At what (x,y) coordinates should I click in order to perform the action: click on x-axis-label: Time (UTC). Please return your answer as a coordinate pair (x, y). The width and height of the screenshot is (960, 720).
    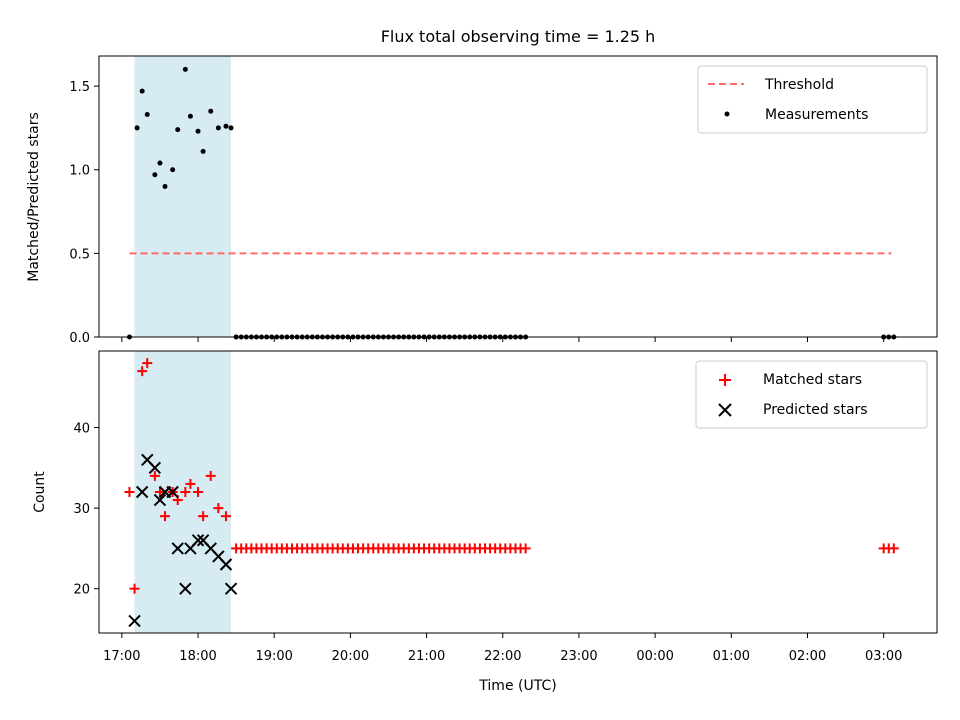
    Looking at the image, I should click on (517, 686).